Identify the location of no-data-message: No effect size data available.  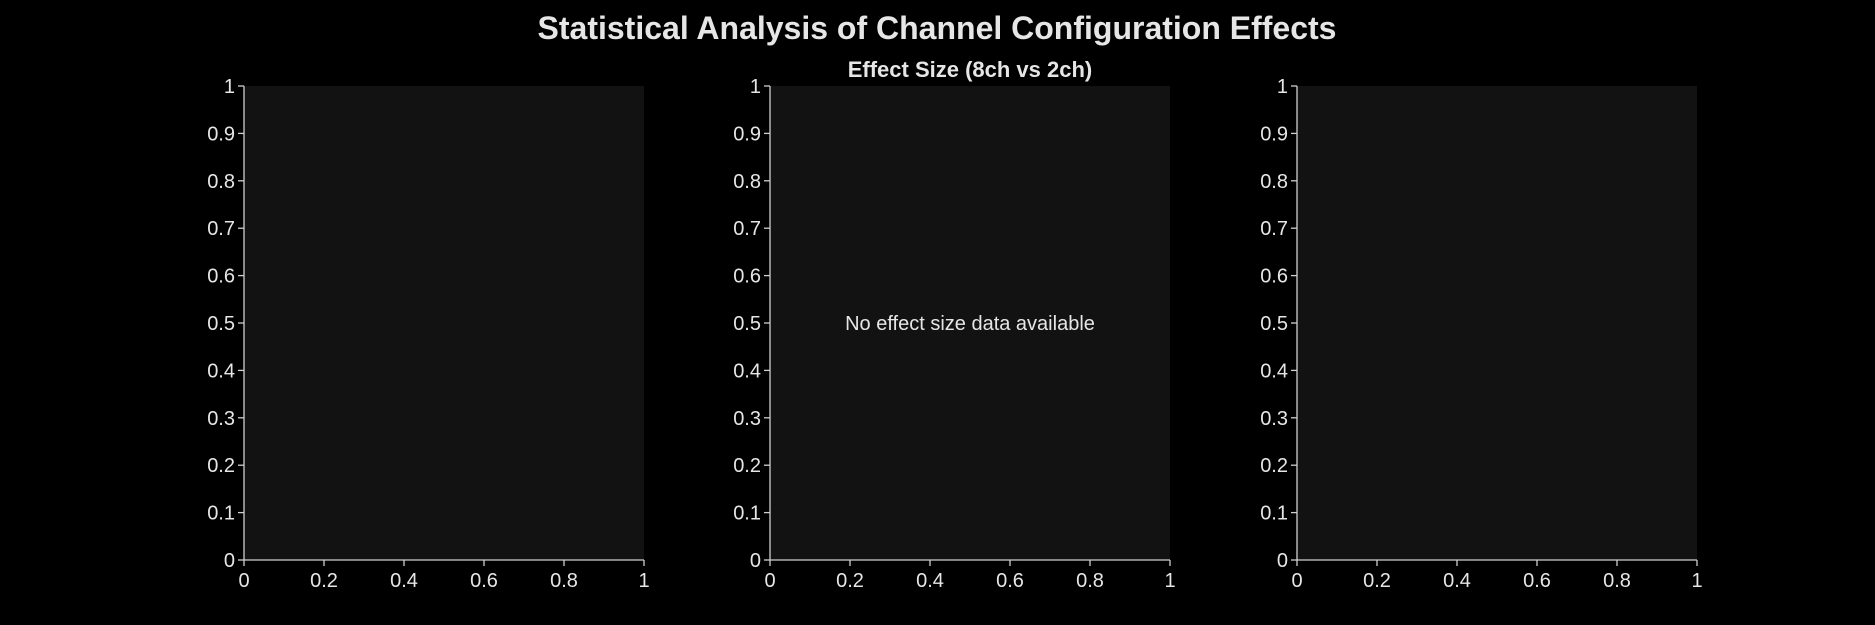
(970, 324).